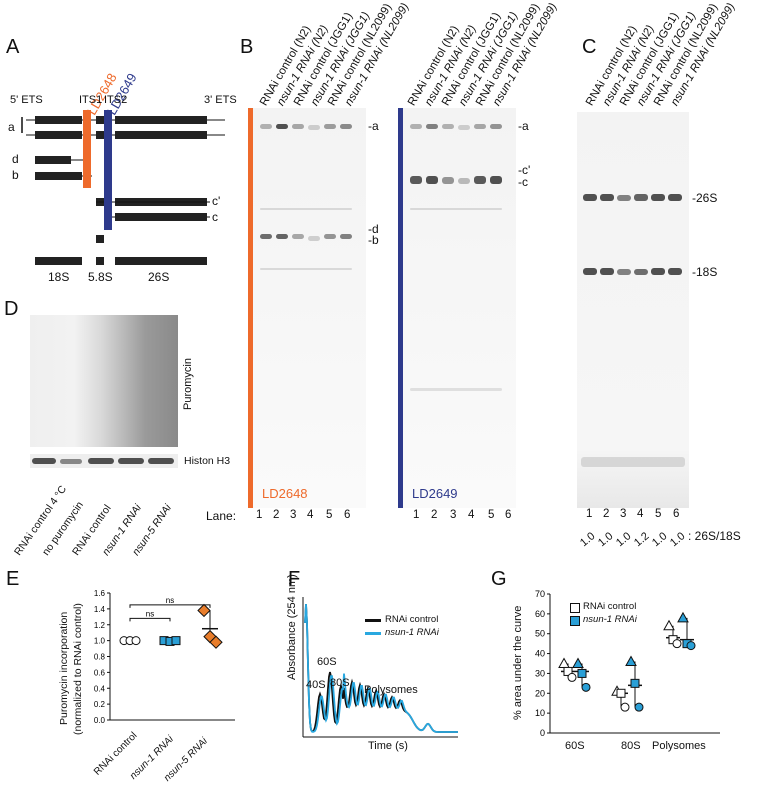  What do you see at coordinates (292, 627) in the screenshot?
I see `f-ylabel: Absorbance (254 nm)` at bounding box center [292, 627].